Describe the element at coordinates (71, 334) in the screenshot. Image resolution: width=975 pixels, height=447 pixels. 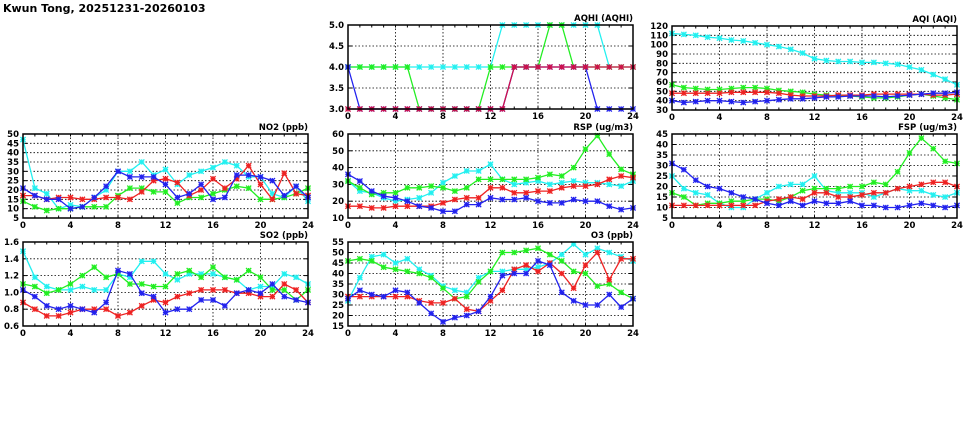
I see `x-tick-label: 4` at that location.